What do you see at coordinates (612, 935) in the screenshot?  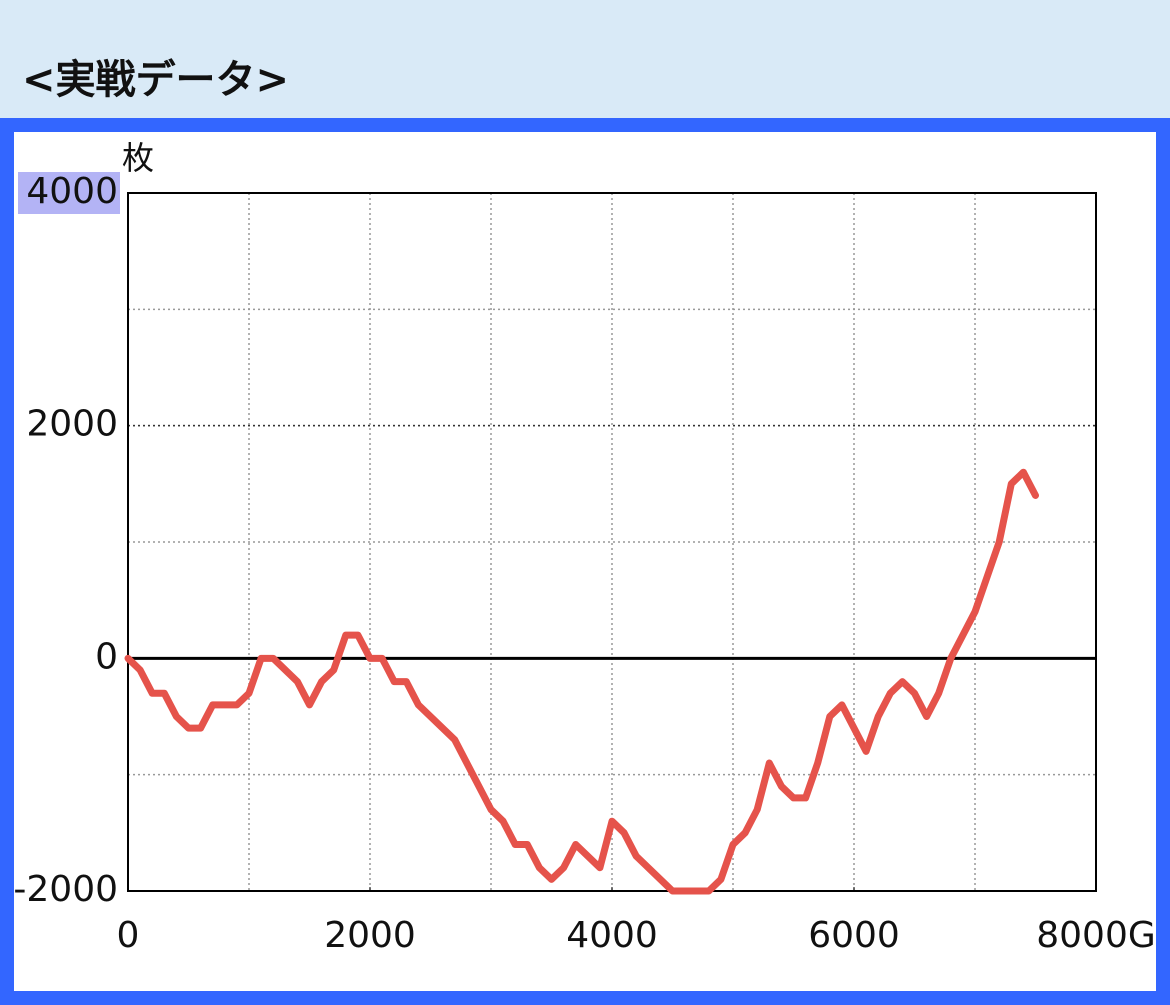 I see `x-tick-label: 4000` at bounding box center [612, 935].